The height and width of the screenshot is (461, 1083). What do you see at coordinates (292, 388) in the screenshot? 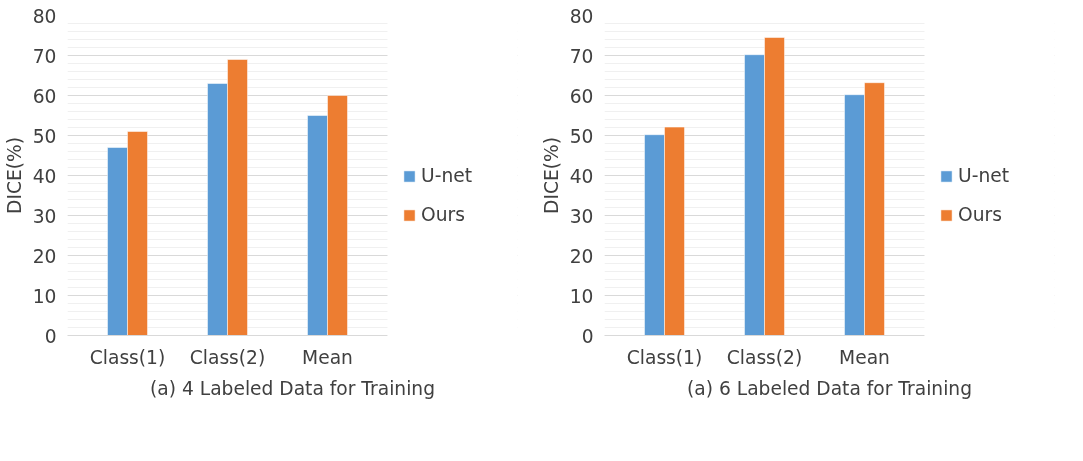
I see `text: (a) 4 Labeled Data for Training` at bounding box center [292, 388].